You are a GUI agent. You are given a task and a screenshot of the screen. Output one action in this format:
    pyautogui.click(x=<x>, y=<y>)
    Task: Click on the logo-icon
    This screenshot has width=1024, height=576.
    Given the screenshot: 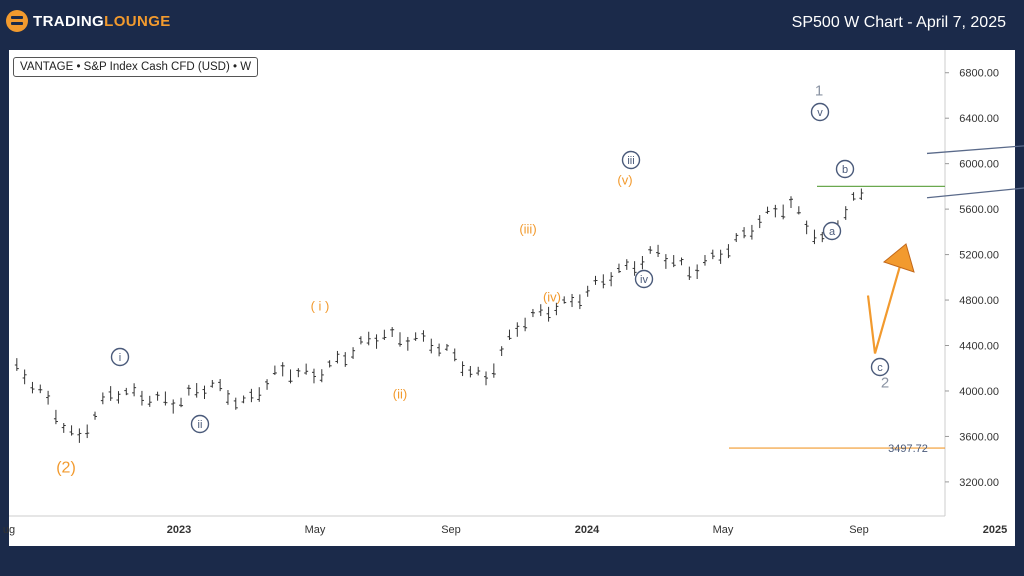 What is the action you would take?
    pyautogui.click(x=17, y=21)
    